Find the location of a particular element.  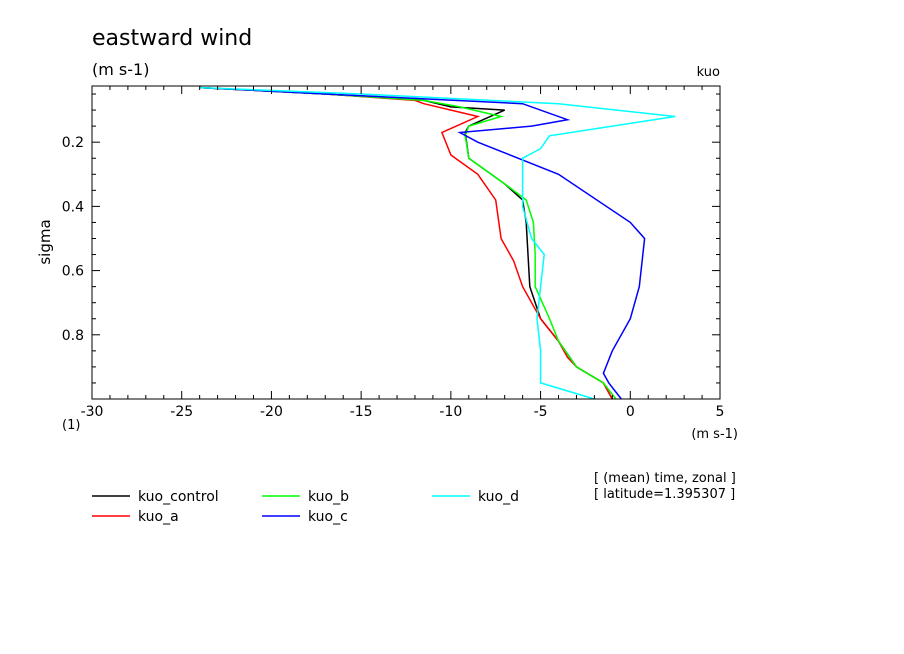

y-factor-label: (1) is located at coordinates (71, 425).